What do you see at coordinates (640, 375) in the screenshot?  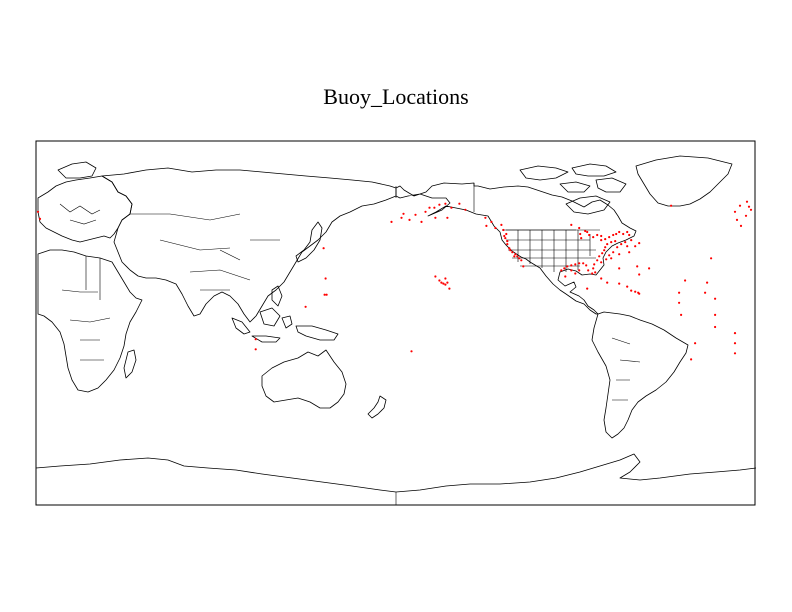 I see `south-america-outline` at bounding box center [640, 375].